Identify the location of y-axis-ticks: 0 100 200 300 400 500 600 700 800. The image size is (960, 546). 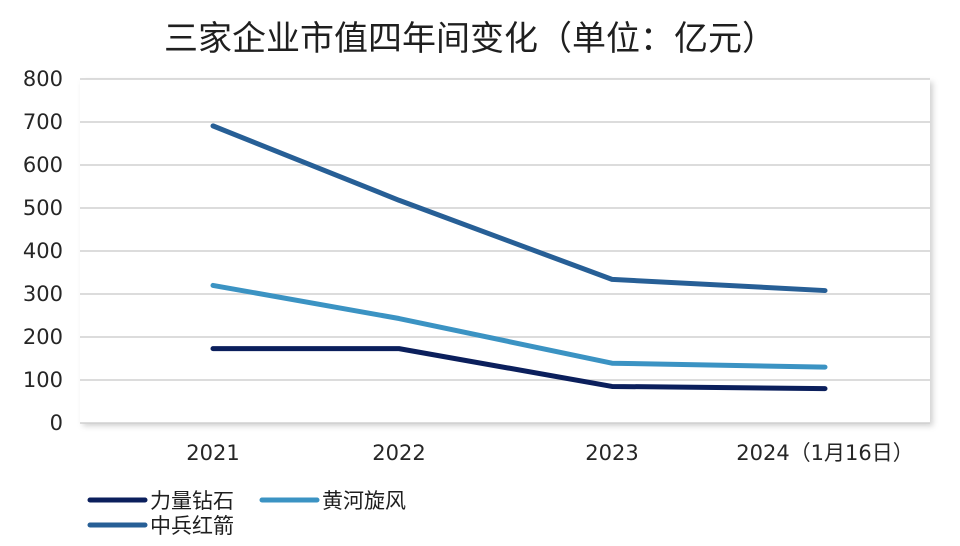
(43, 251).